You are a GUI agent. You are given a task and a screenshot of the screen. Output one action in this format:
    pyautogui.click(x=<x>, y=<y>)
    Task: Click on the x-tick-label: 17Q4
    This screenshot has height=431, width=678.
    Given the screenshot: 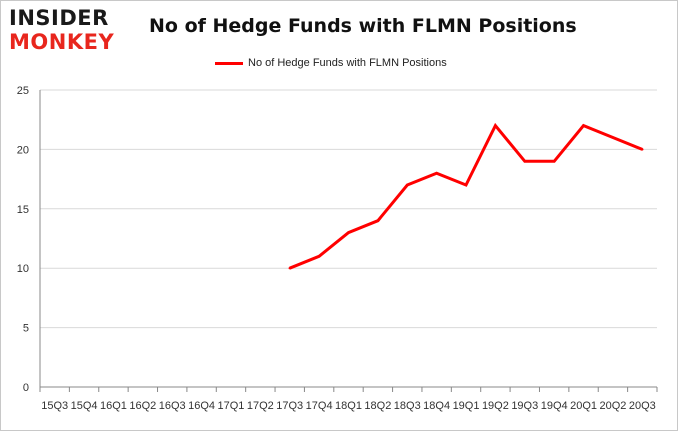 What is the action you would take?
    pyautogui.click(x=319, y=406)
    